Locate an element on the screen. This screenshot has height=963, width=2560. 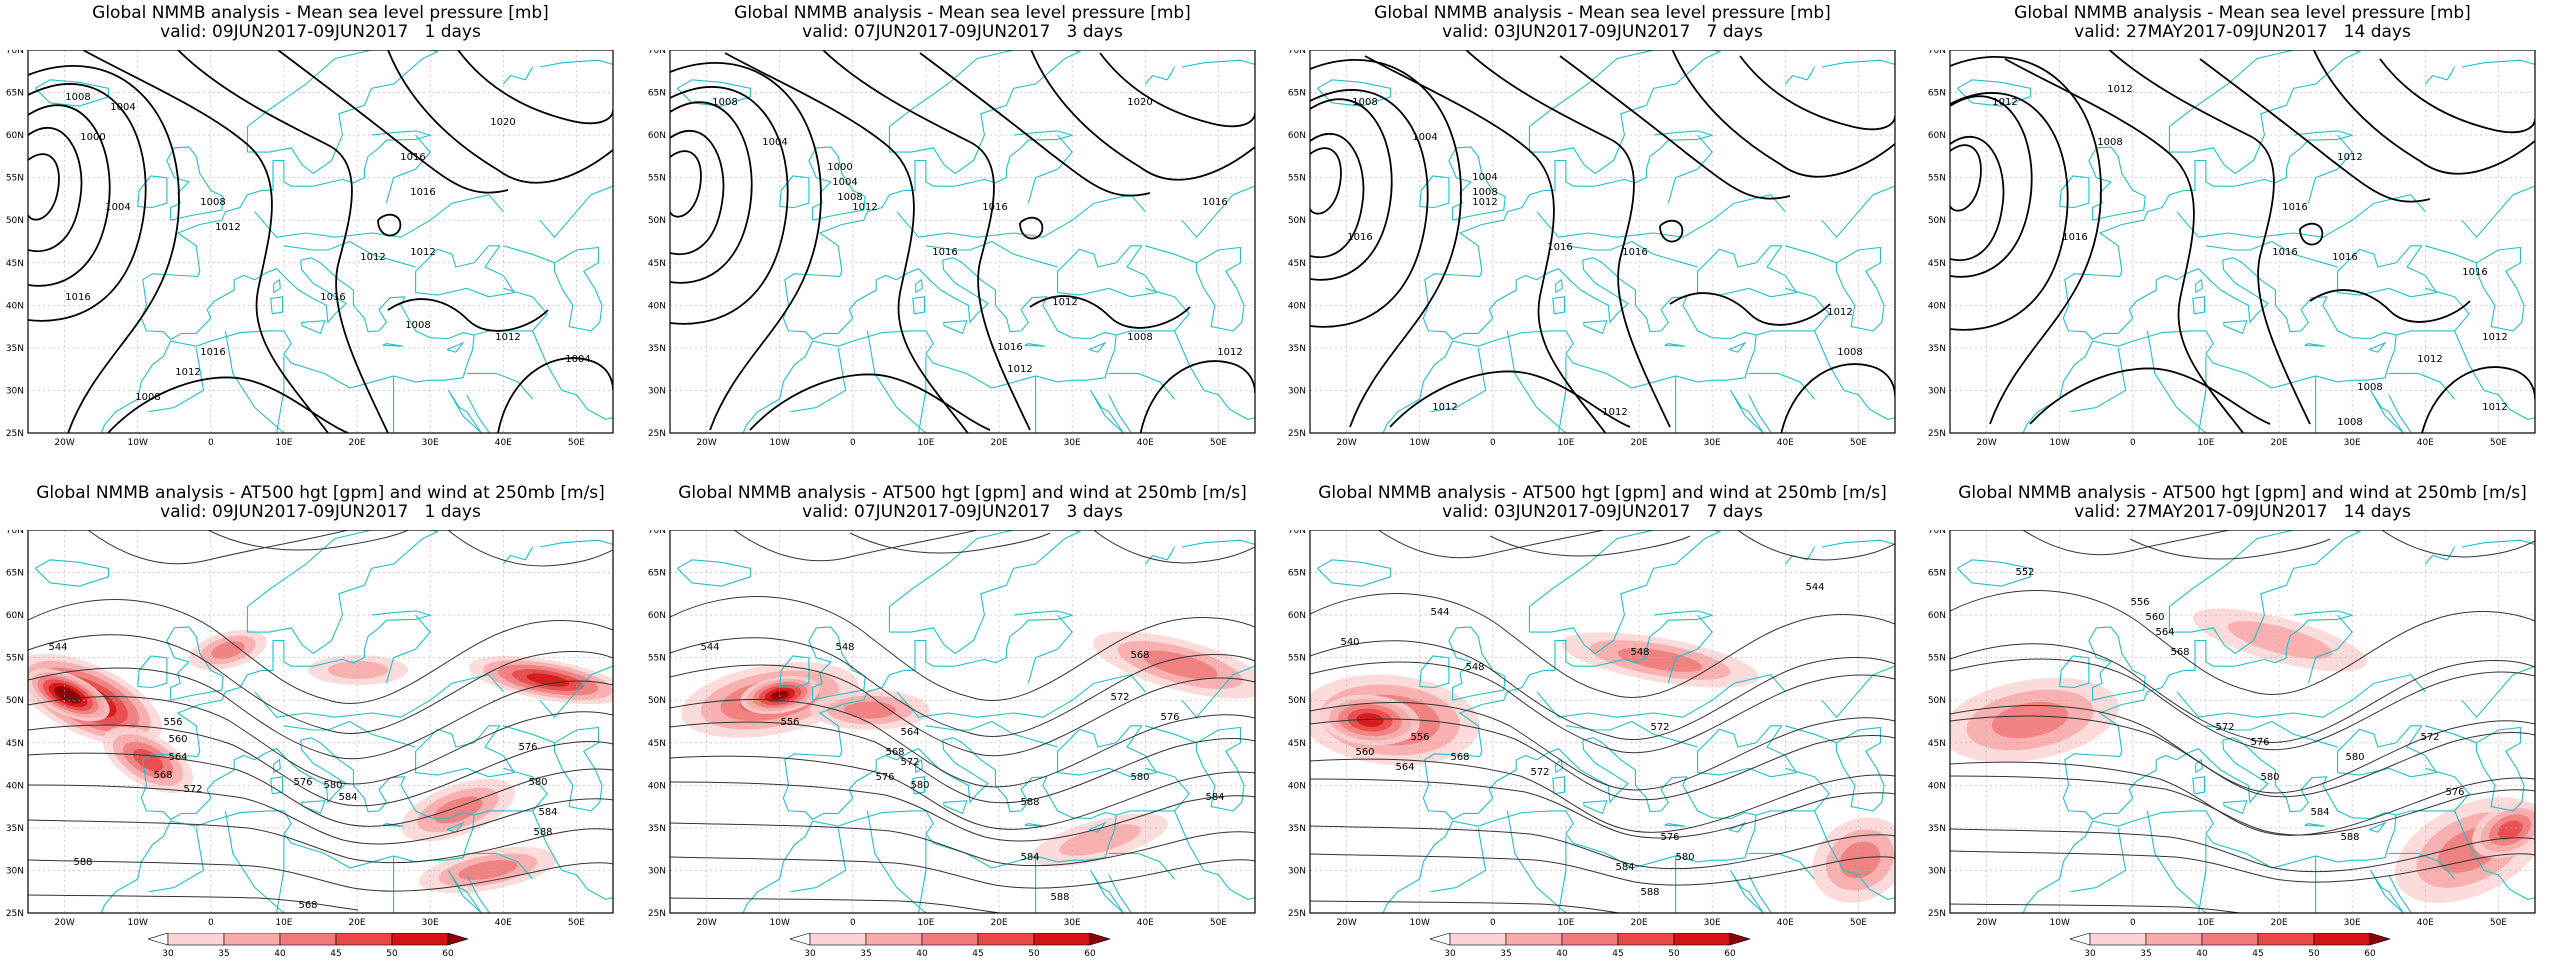
lat-tick-label: 45N is located at coordinates (15, 744).